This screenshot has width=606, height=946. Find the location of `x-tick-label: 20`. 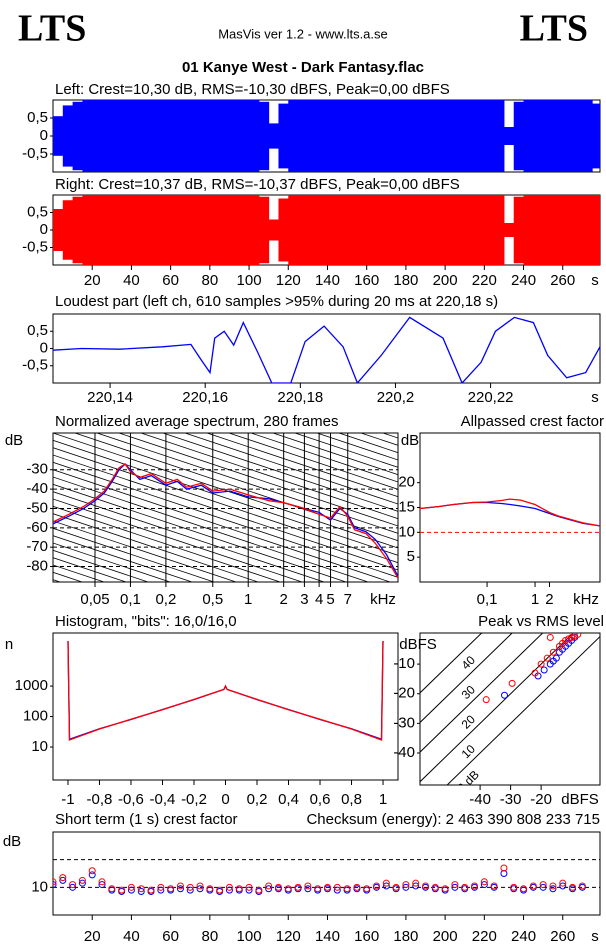

x-tick-label: 20 is located at coordinates (92, 280).